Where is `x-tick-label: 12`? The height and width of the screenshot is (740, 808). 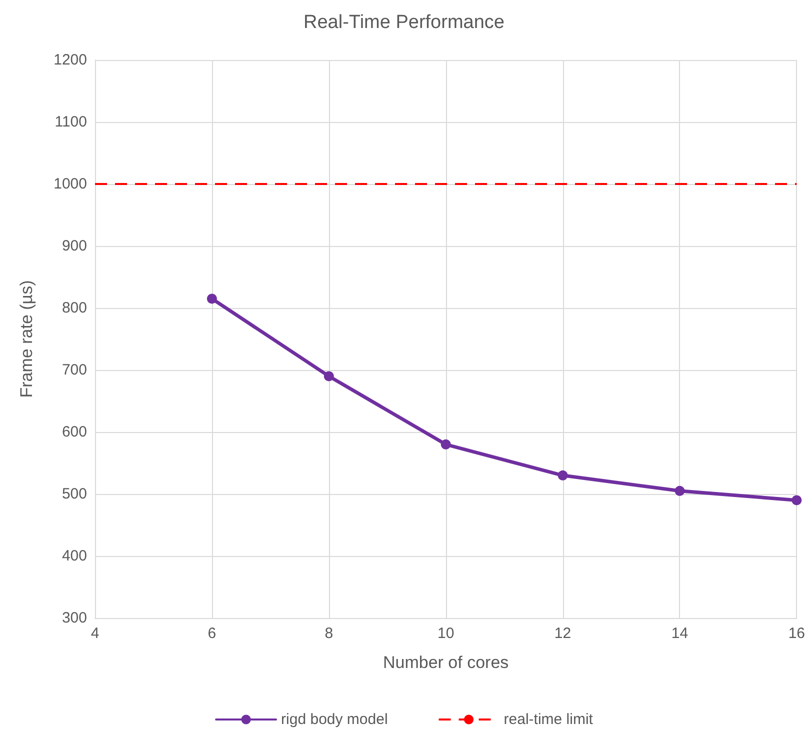 x-tick-label: 12 is located at coordinates (563, 633).